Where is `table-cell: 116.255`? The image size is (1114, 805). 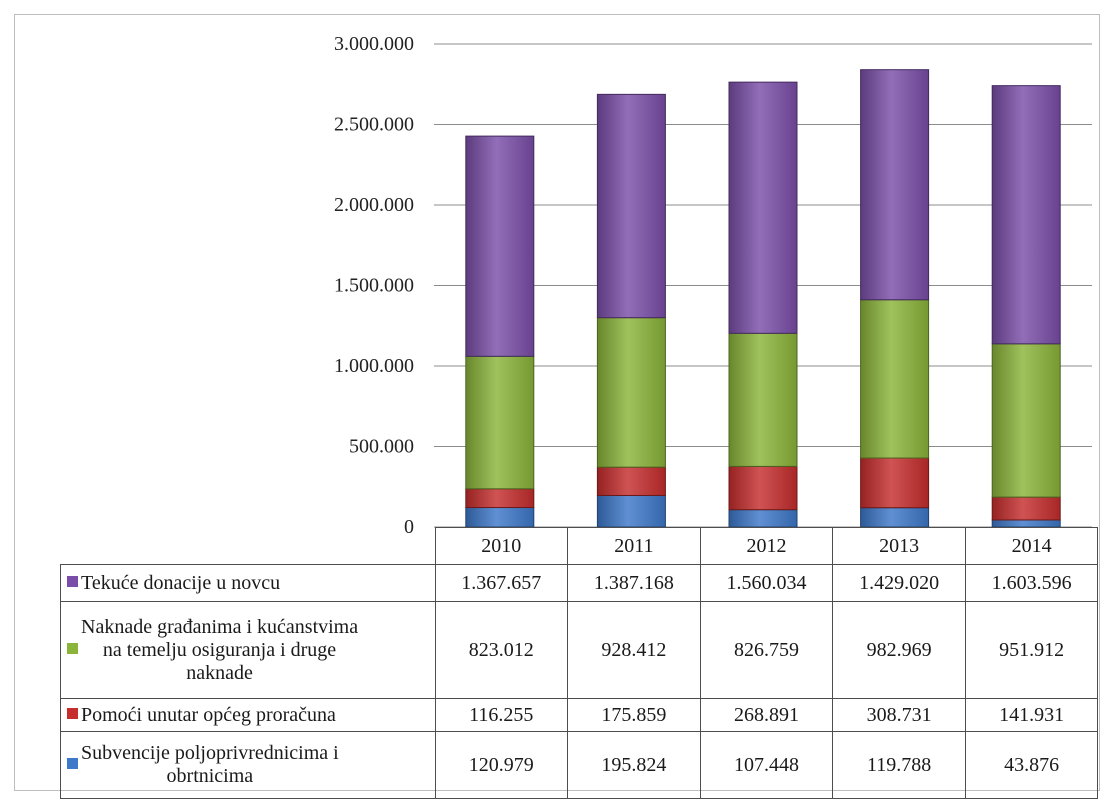 table-cell: 116.255 is located at coordinates (501, 715).